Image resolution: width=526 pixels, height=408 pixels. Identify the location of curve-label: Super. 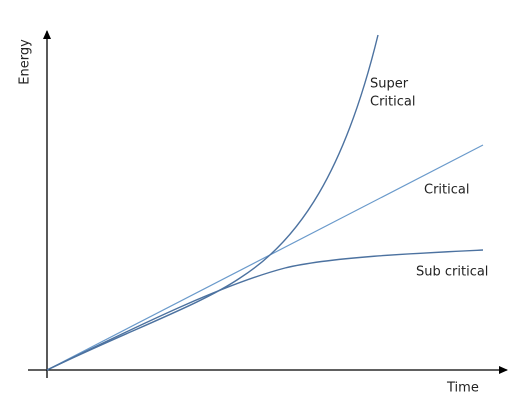
(389, 84).